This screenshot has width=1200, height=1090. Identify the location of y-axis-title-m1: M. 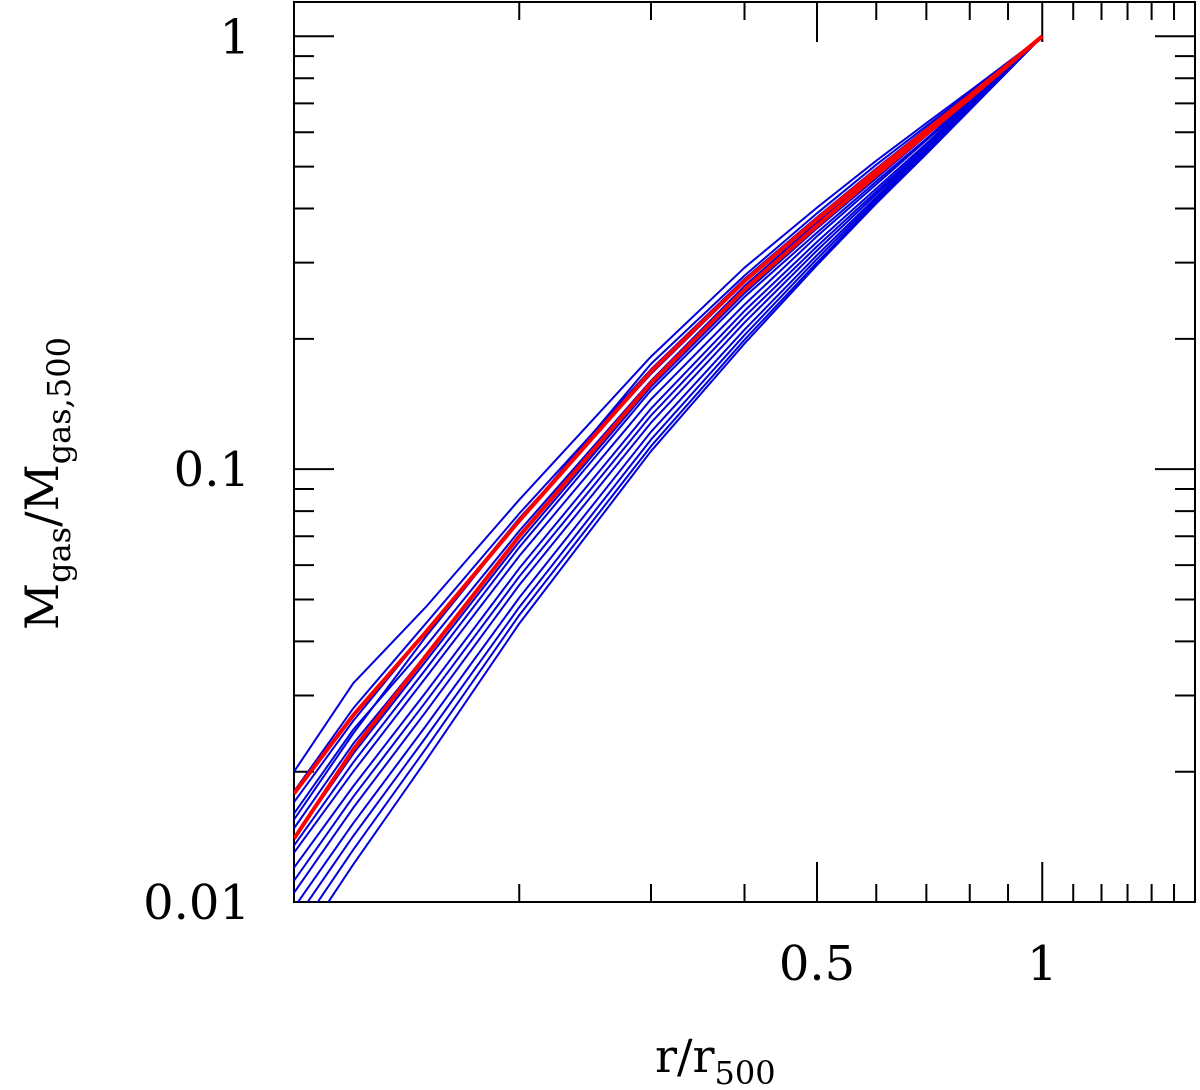
(42, 606).